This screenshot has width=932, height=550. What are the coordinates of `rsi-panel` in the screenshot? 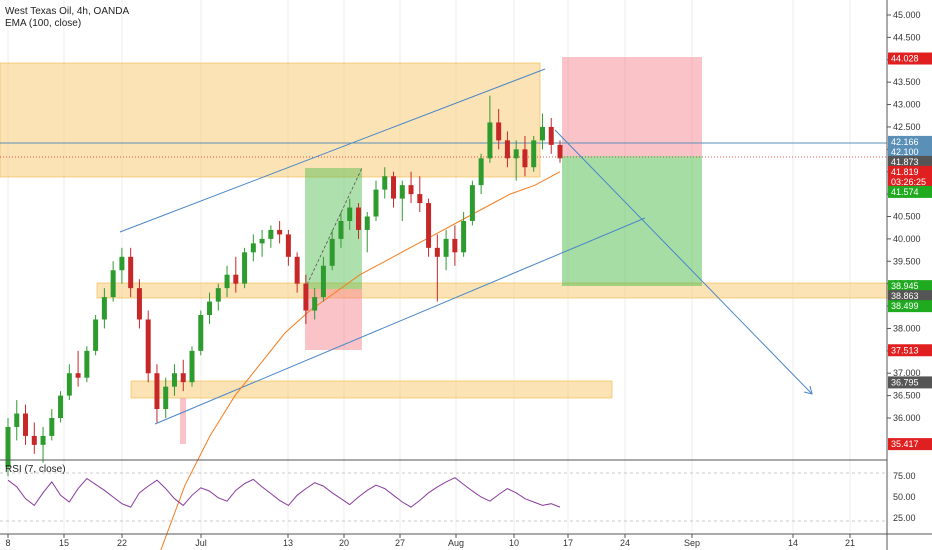 It's located at (443, 490).